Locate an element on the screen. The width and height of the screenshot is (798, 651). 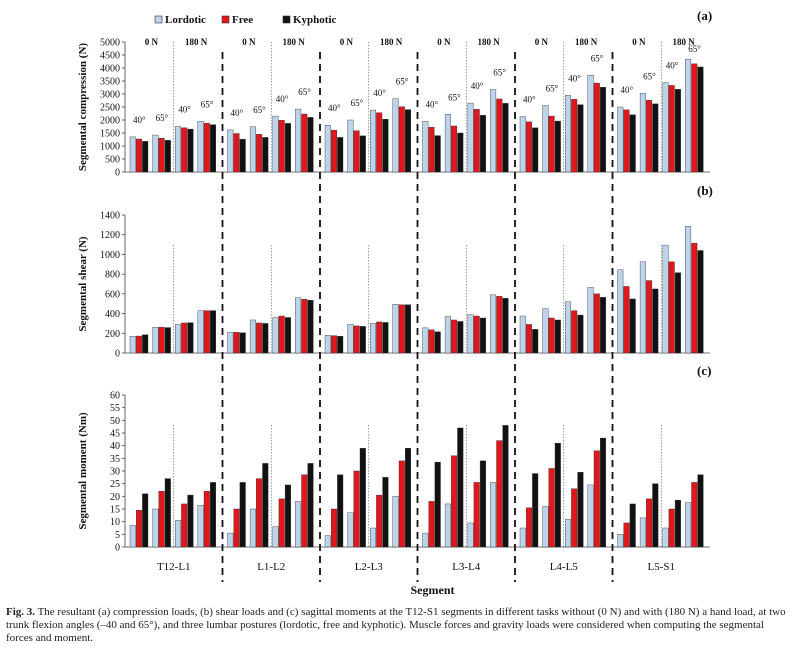
panel-label: (a) is located at coordinates (704, 15).